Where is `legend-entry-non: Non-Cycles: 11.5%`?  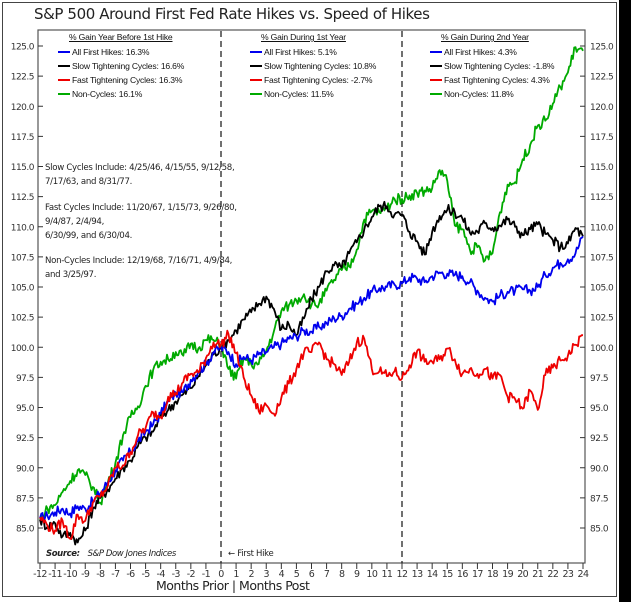 legend-entry-non: Non-Cycles: 11.5% is located at coordinates (306, 94).